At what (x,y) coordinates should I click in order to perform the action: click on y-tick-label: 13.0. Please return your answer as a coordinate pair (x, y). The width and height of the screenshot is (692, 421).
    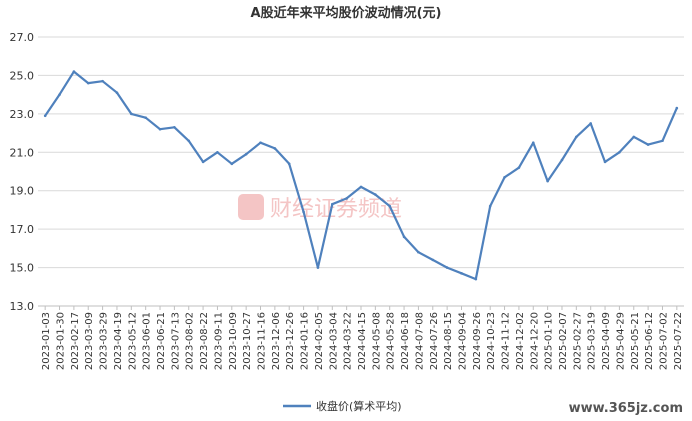
    Looking at the image, I should click on (22, 306).